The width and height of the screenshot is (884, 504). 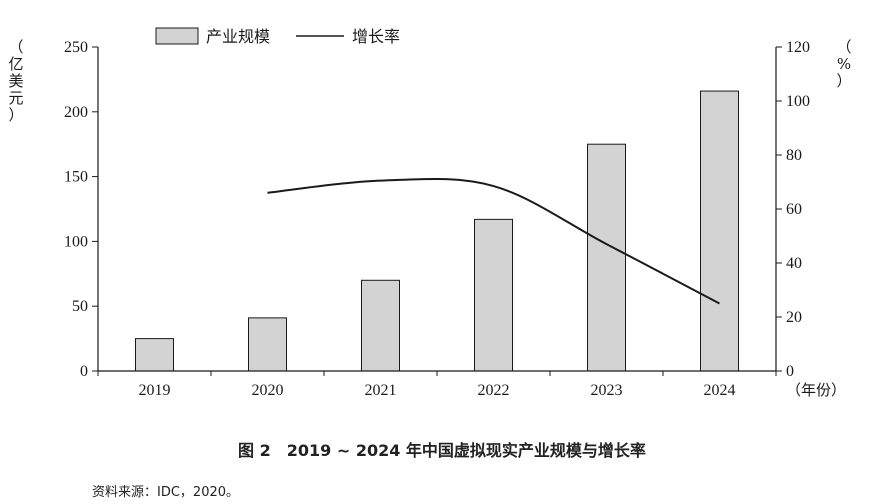 What do you see at coordinates (15, 64) in the screenshot?
I see `left-axis-title-char: 亿` at bounding box center [15, 64].